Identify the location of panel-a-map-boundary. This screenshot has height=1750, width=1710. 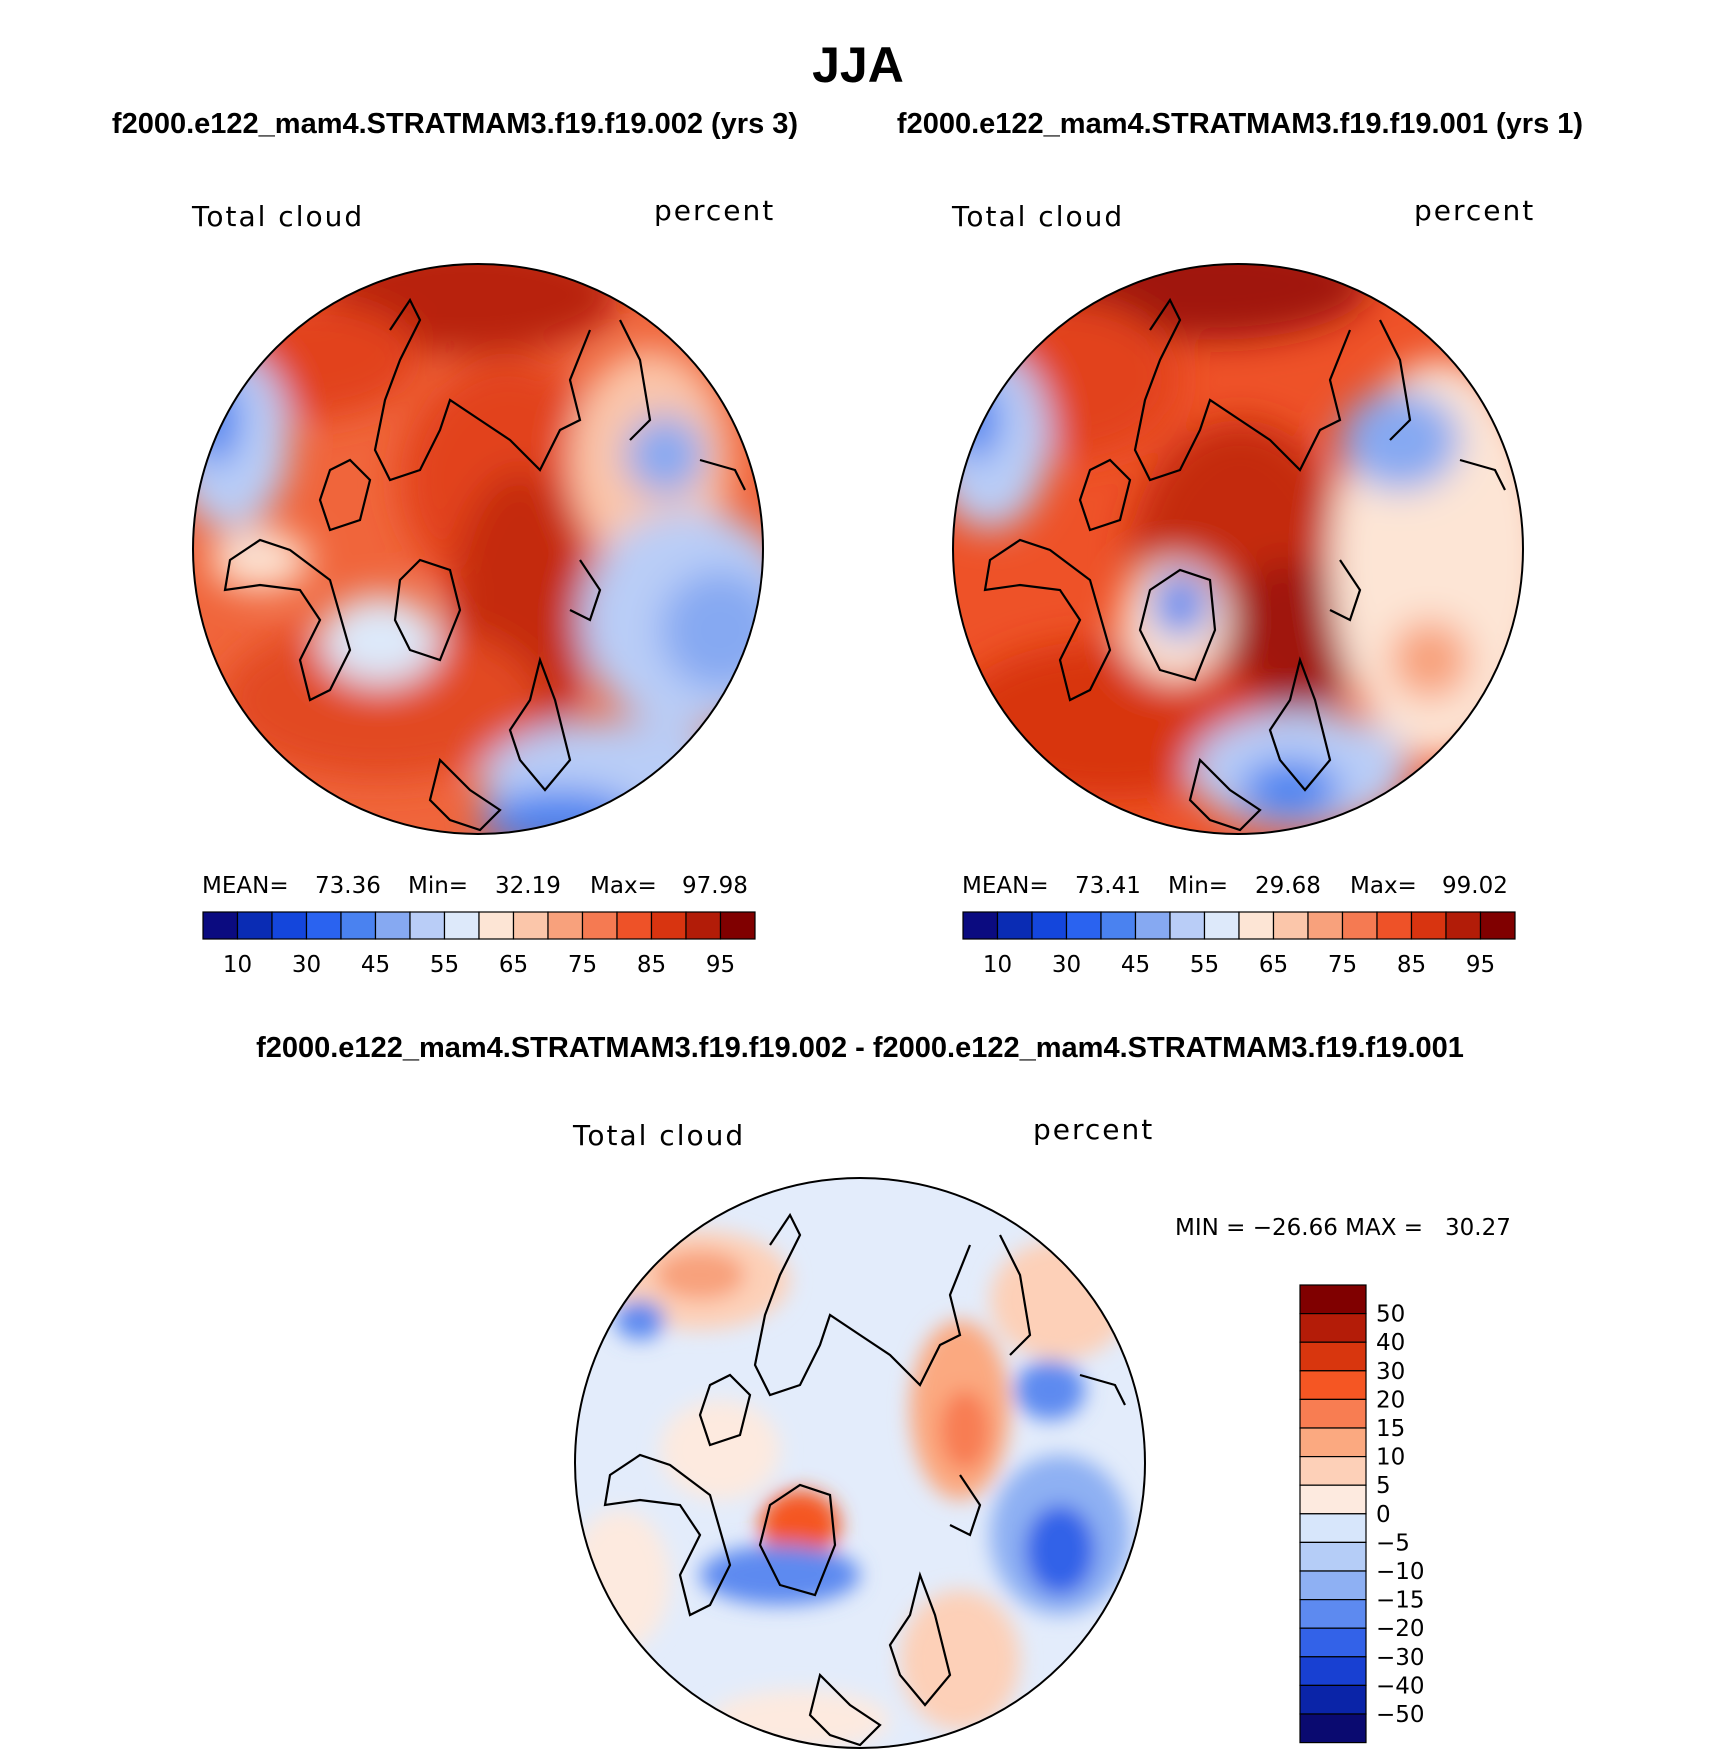
(478, 549).